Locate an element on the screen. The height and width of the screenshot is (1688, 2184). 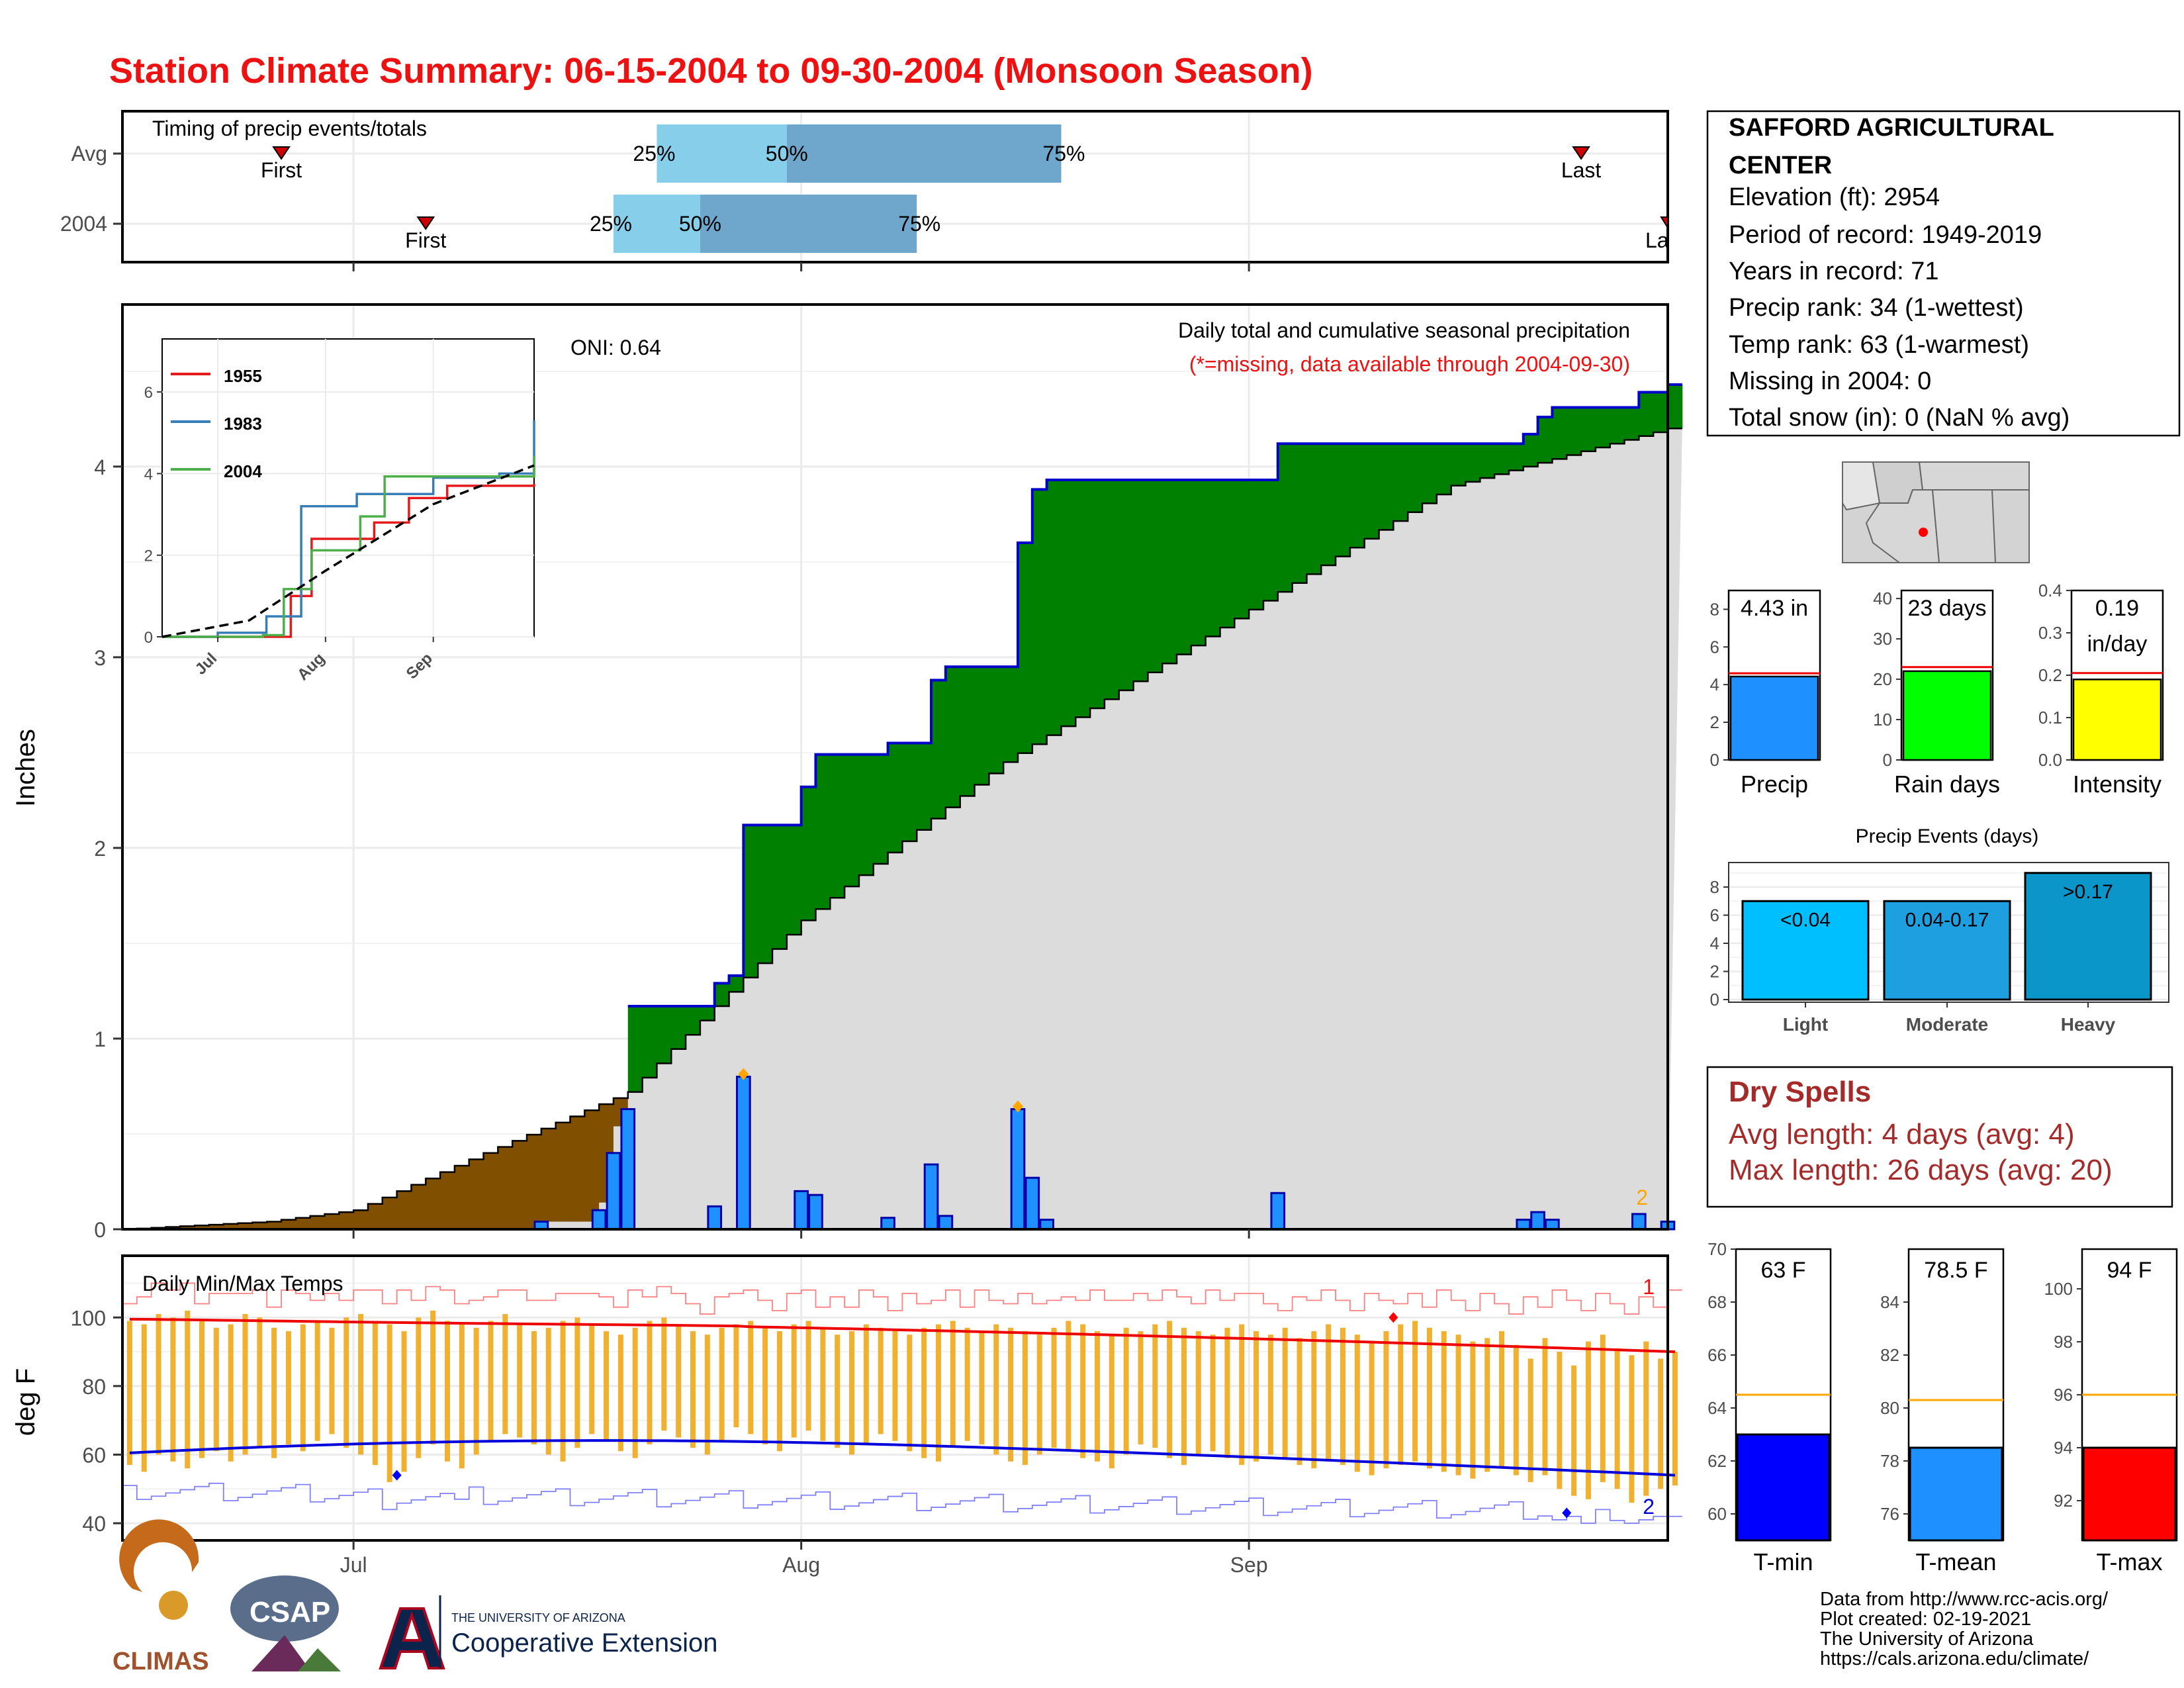
timing-avg-p25-label: 25% is located at coordinates (654, 153).